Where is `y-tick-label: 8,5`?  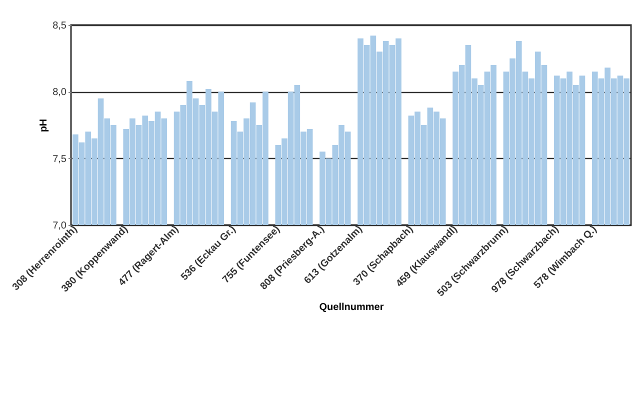
y-tick-label: 8,5 is located at coordinates (59, 26).